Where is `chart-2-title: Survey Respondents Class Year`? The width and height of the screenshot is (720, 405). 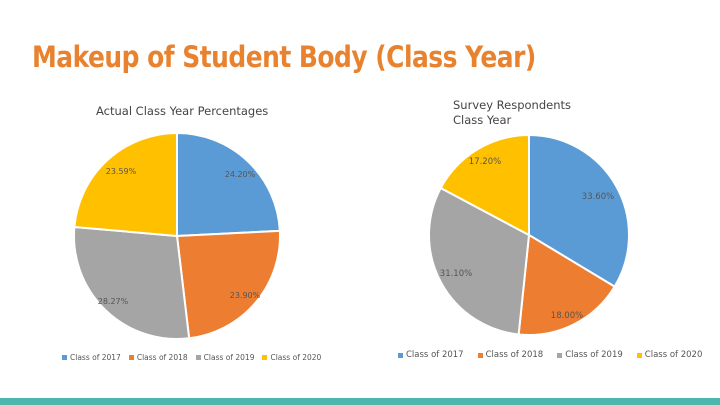
chart-2-title: Survey Respondents Class Year is located at coordinates (512, 112).